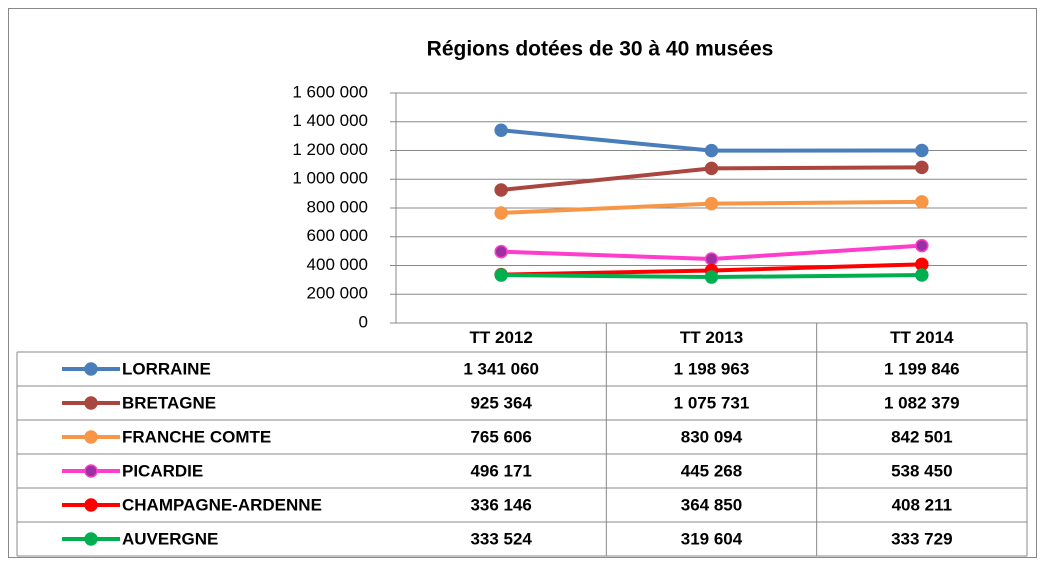 The image size is (1045, 565). Describe the element at coordinates (337, 235) in the screenshot. I see `y-tick-label: 600 000` at that location.